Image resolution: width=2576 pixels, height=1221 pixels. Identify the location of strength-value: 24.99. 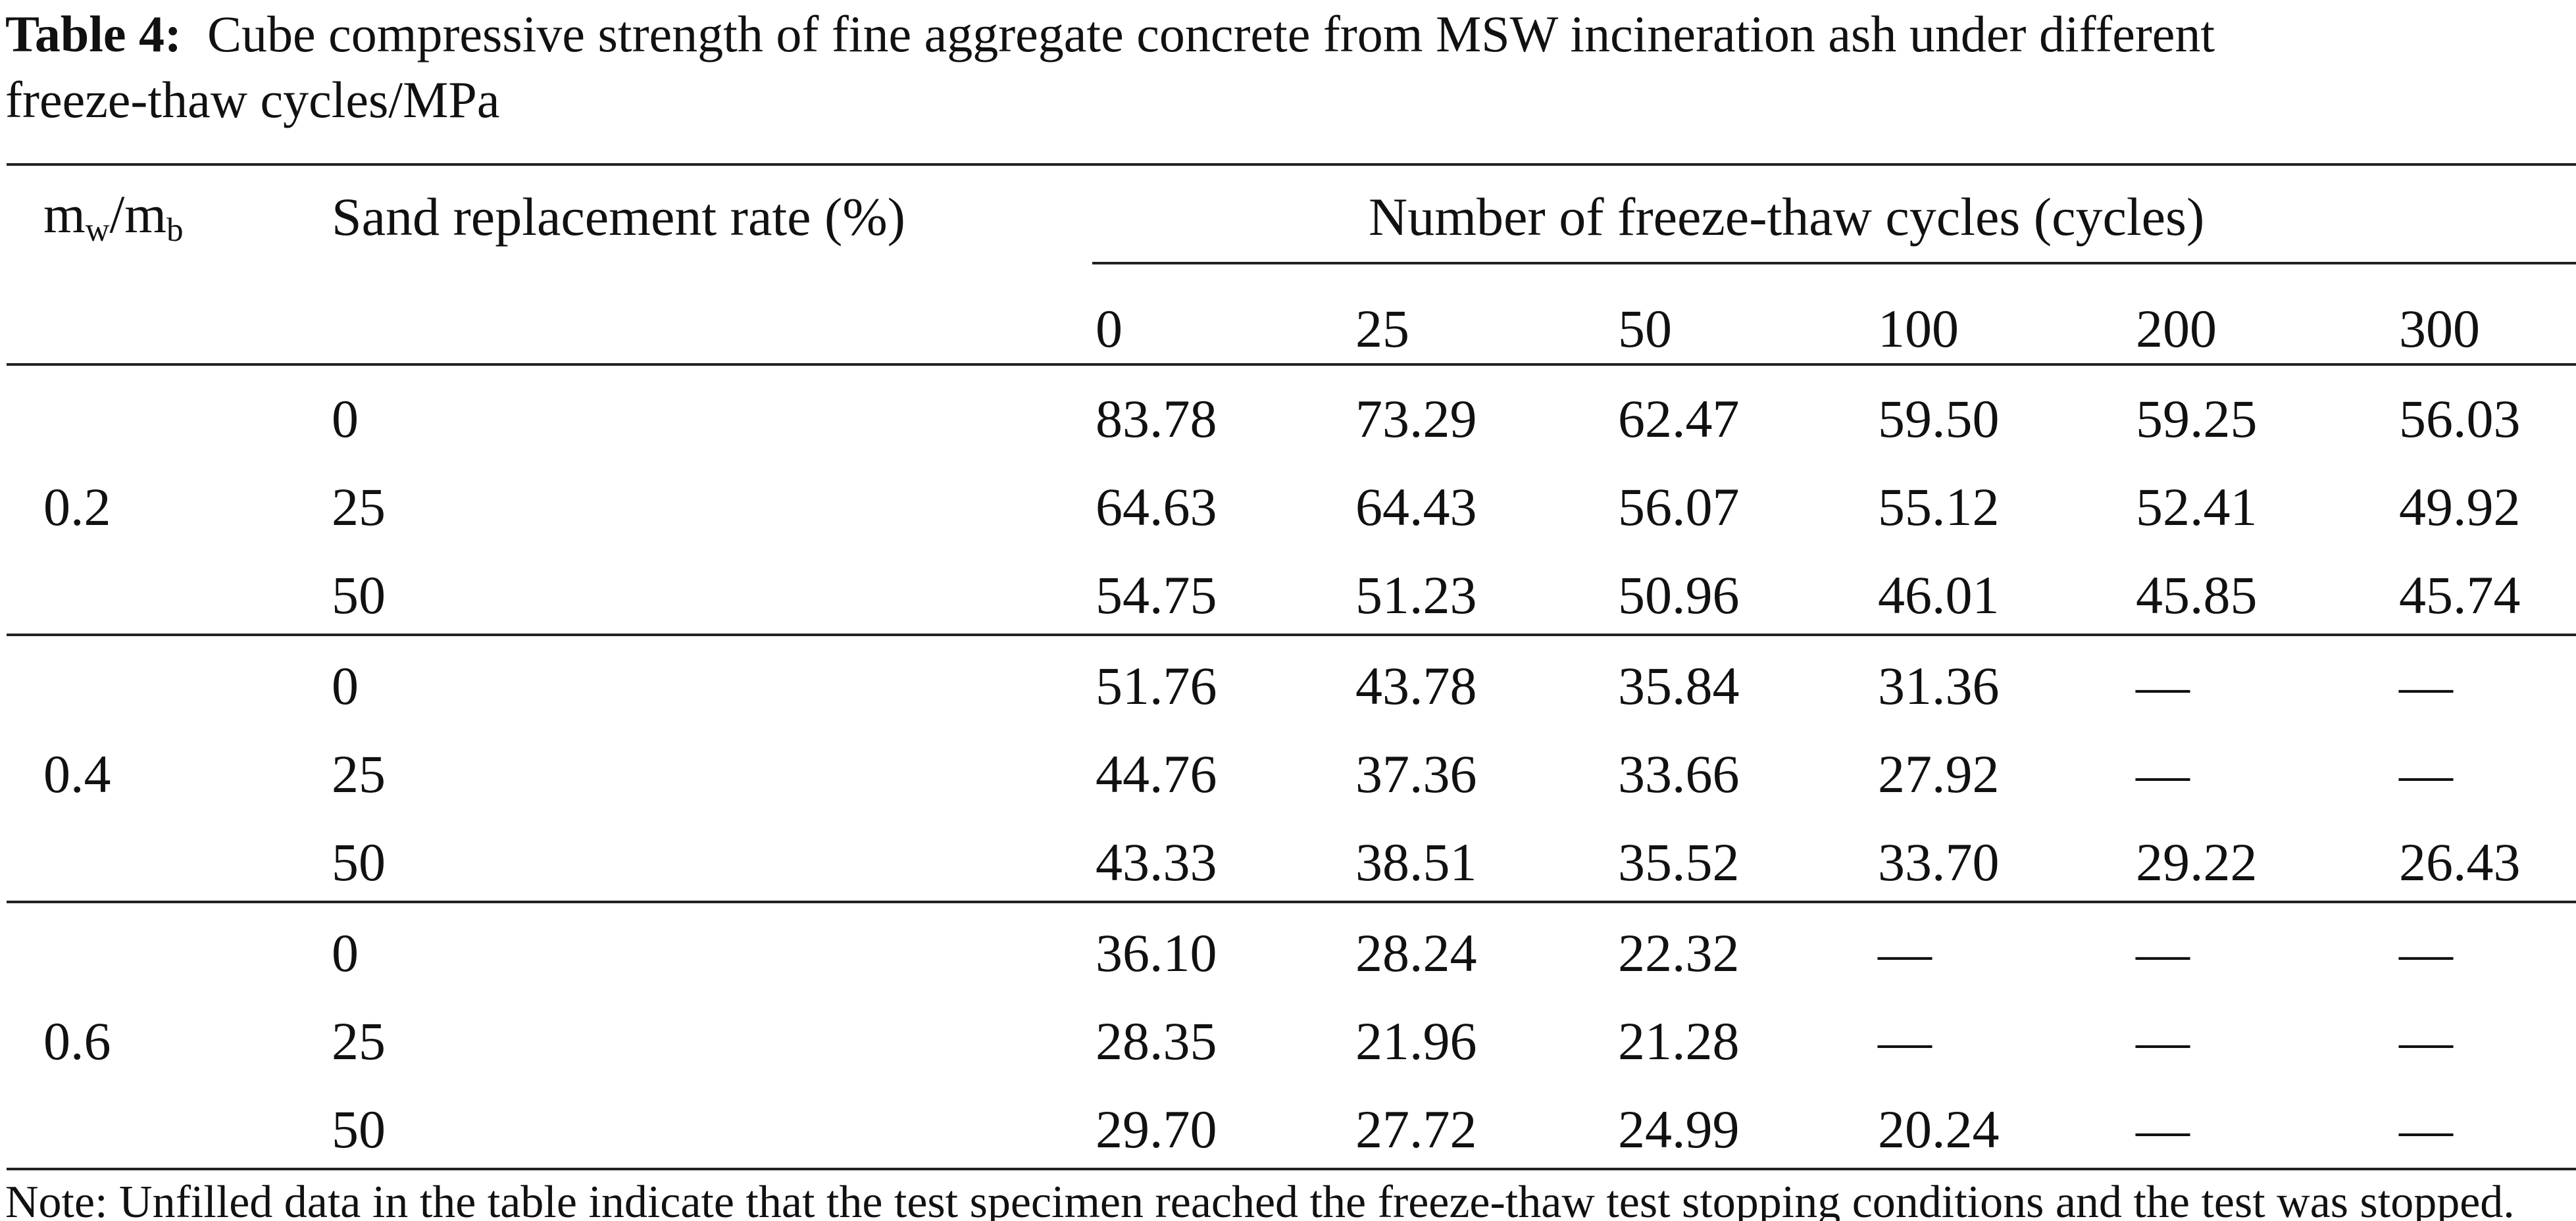
(1679, 1129).